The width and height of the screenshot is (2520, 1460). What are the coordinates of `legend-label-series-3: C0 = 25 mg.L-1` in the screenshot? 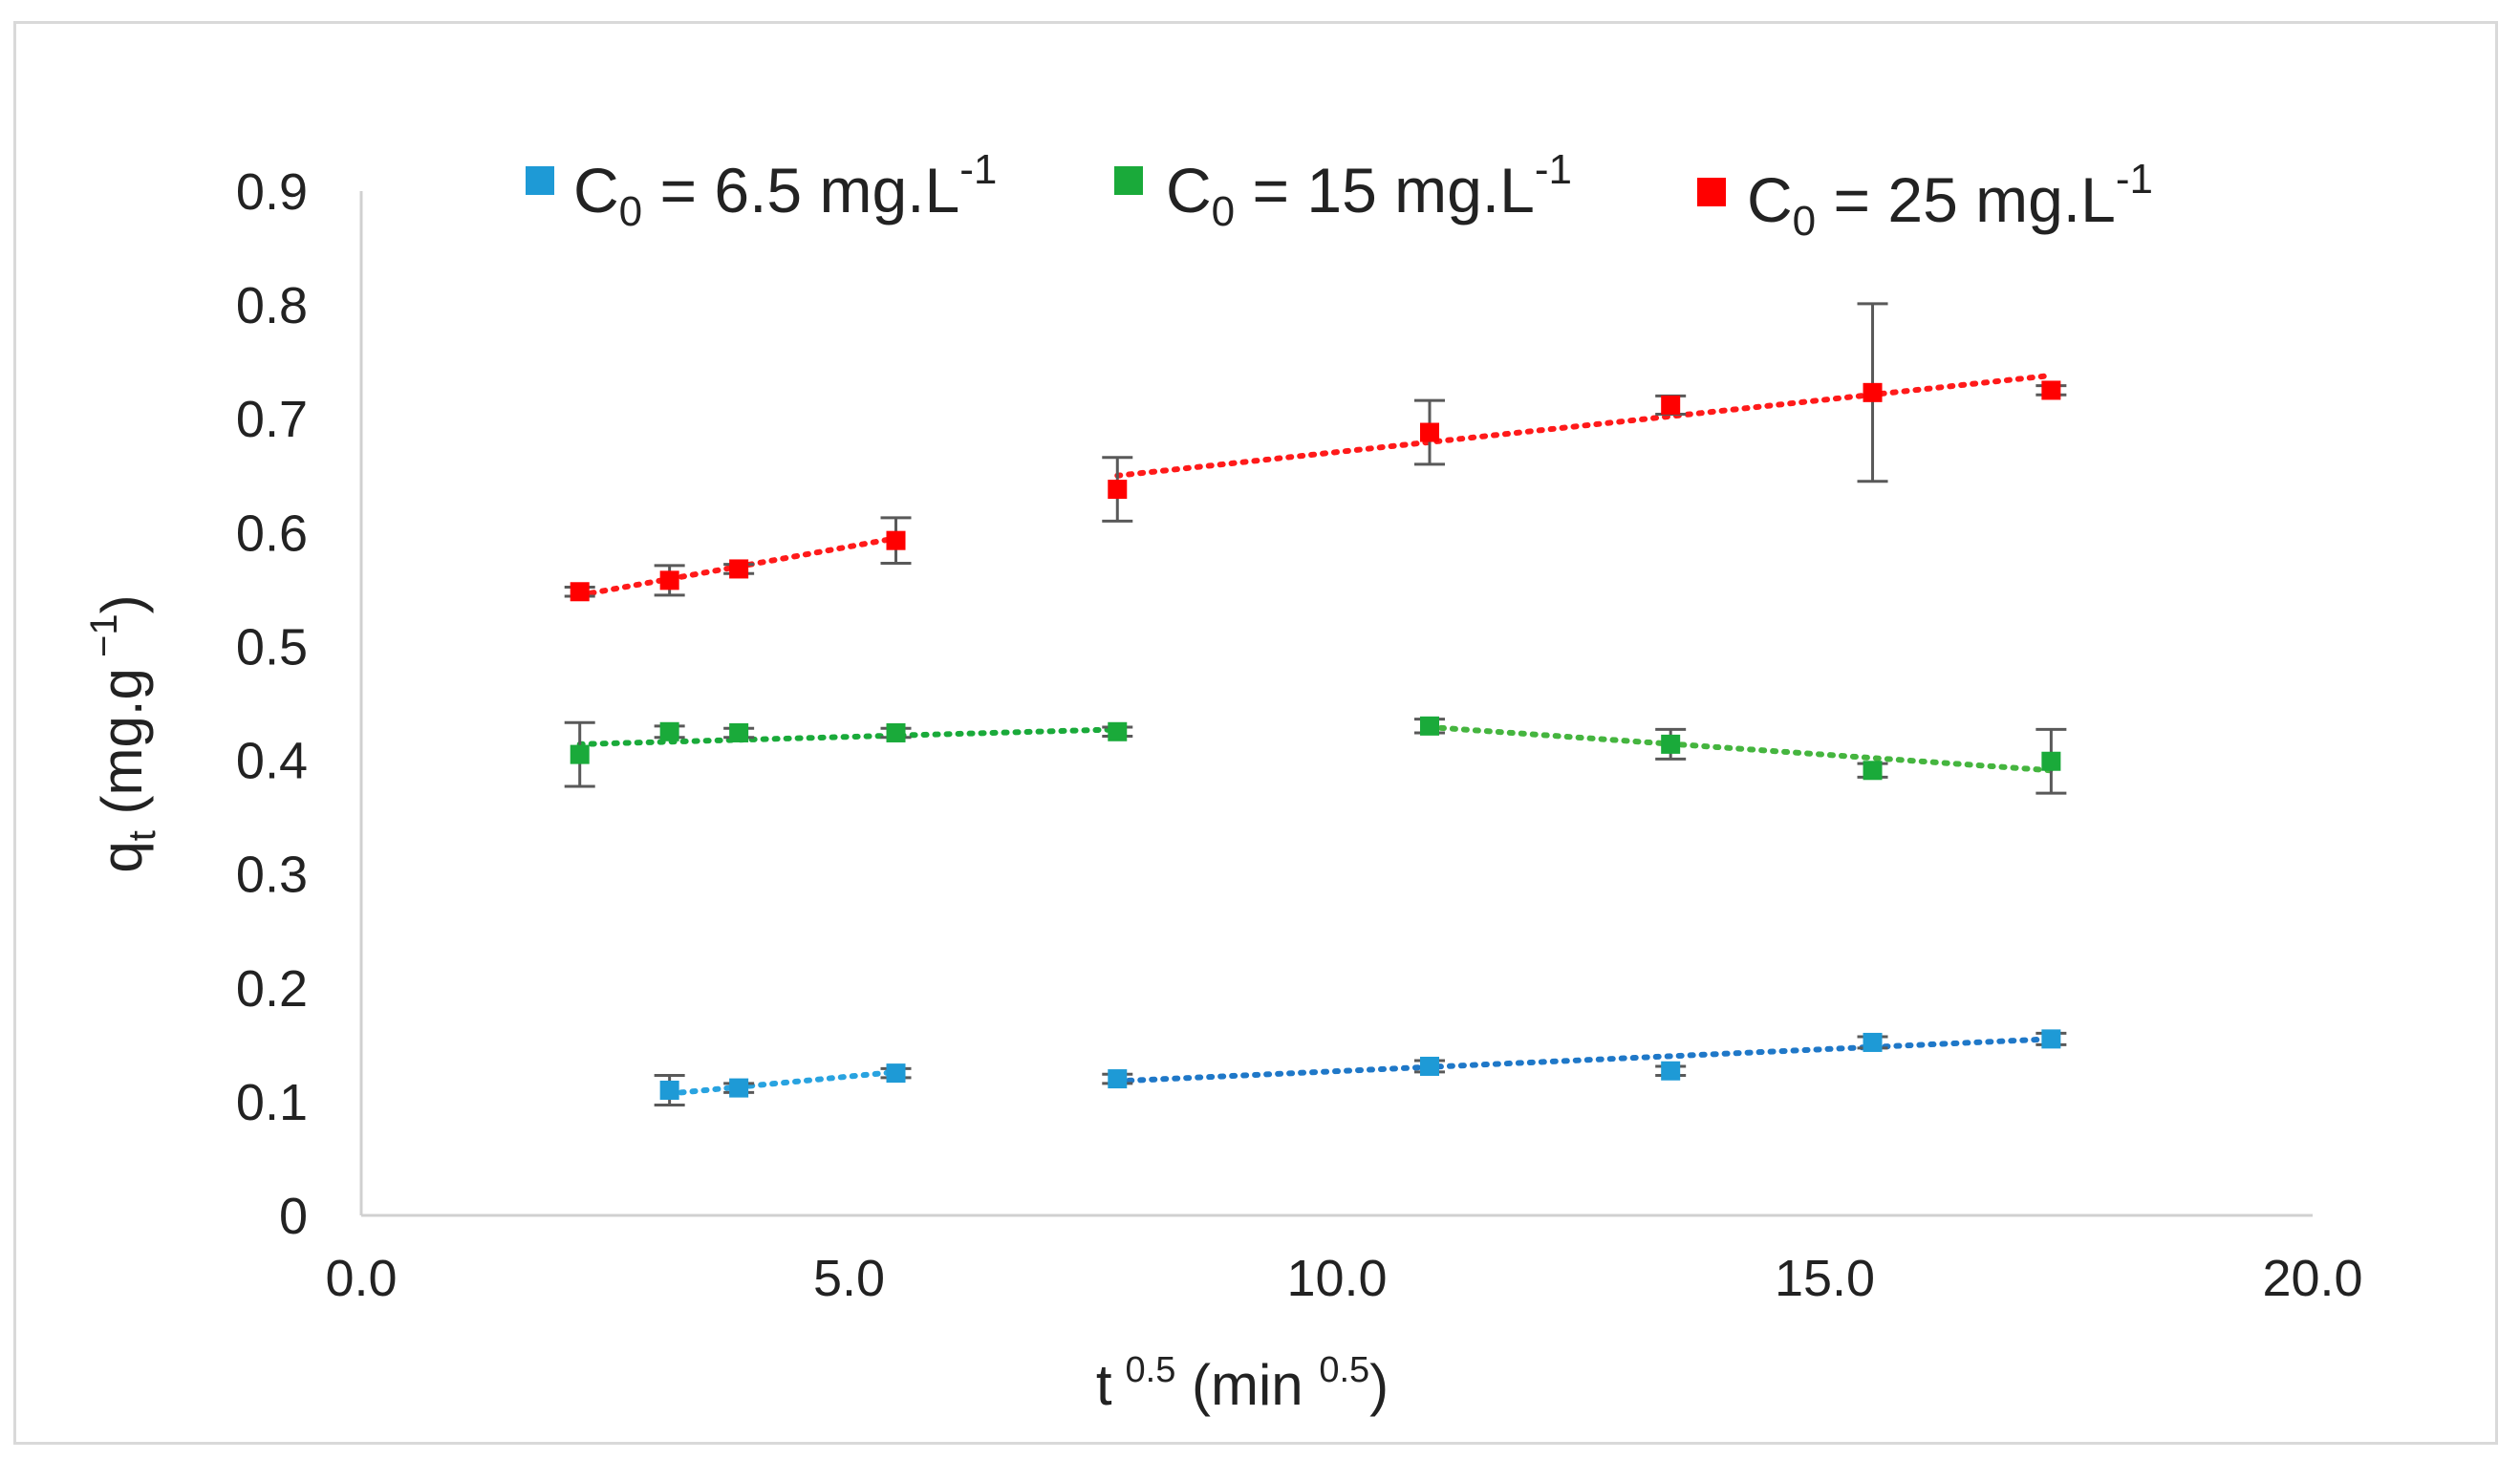 It's located at (1950, 200).